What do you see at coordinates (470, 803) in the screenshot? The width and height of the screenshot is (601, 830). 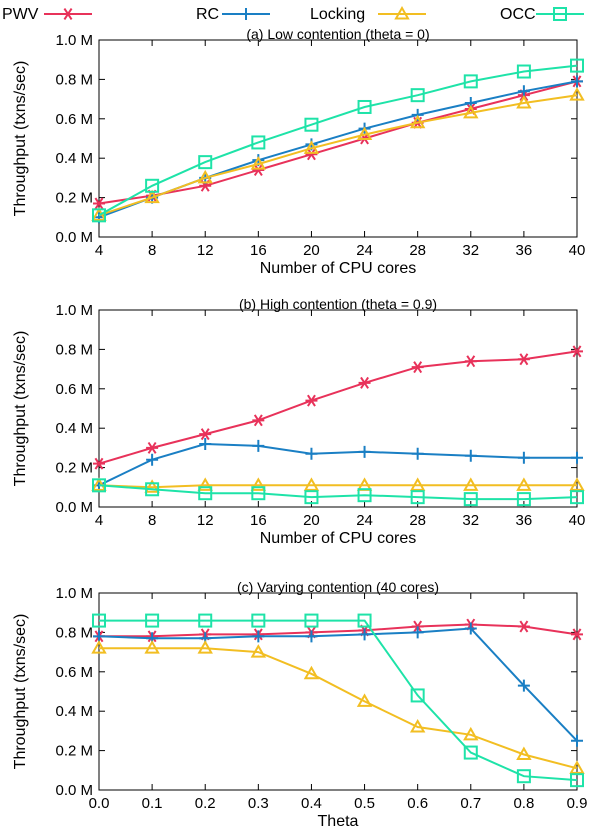 I see `x-tick-label: 0.7` at bounding box center [470, 803].